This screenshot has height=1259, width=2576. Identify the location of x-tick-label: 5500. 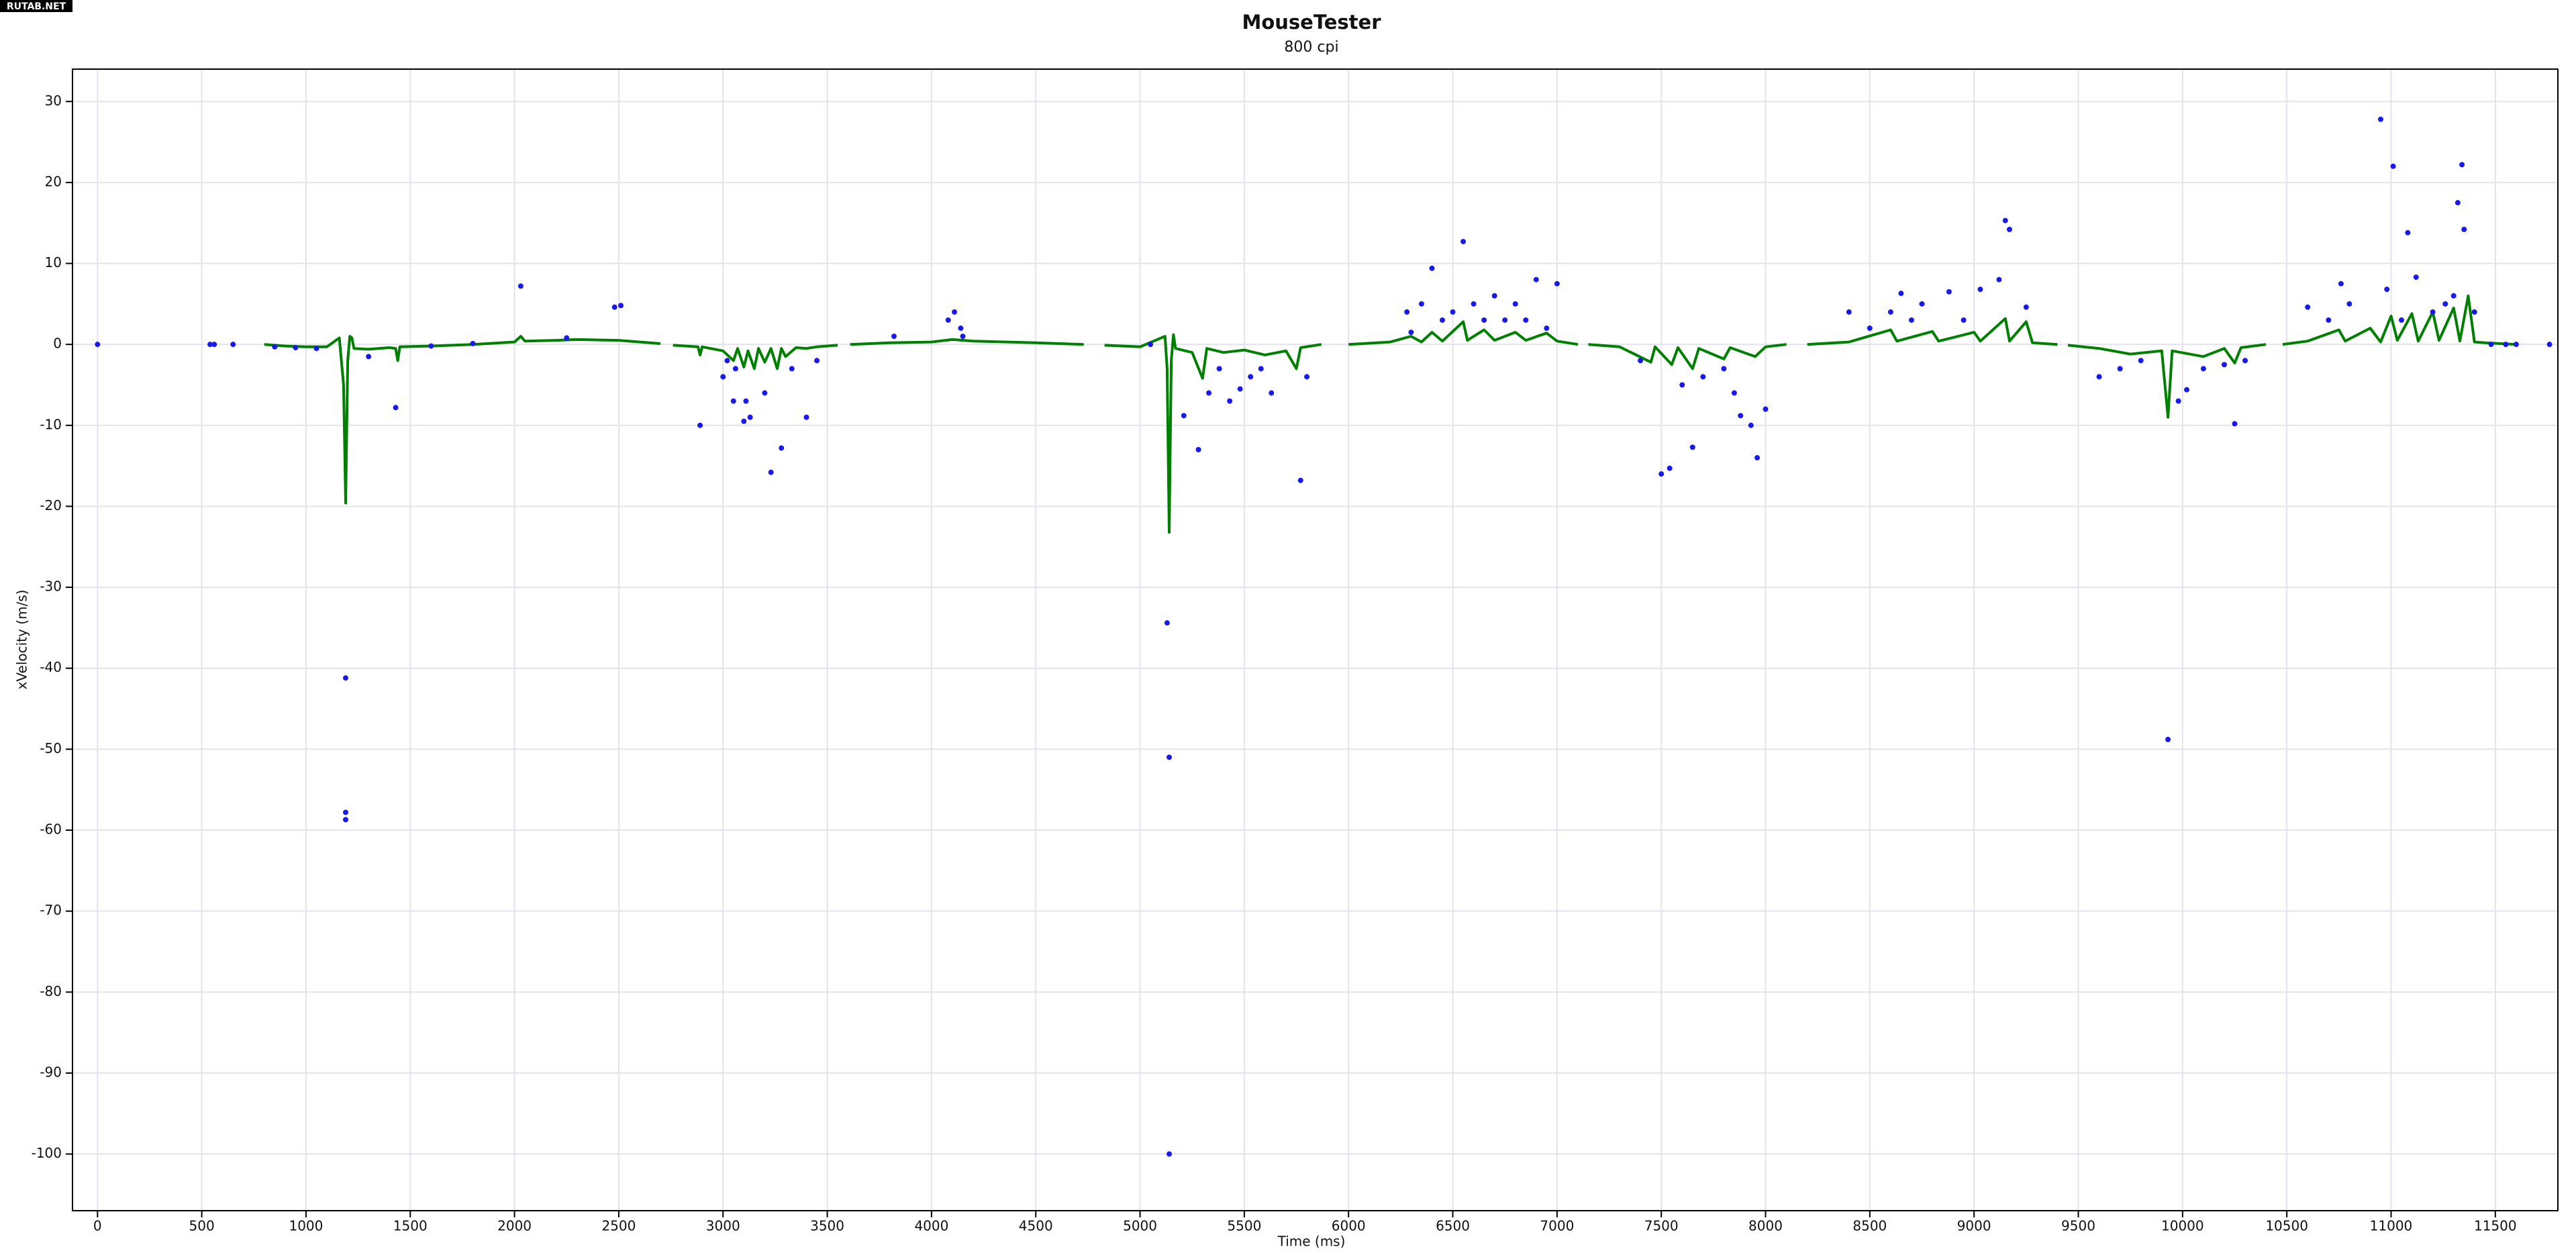
(1244, 1226).